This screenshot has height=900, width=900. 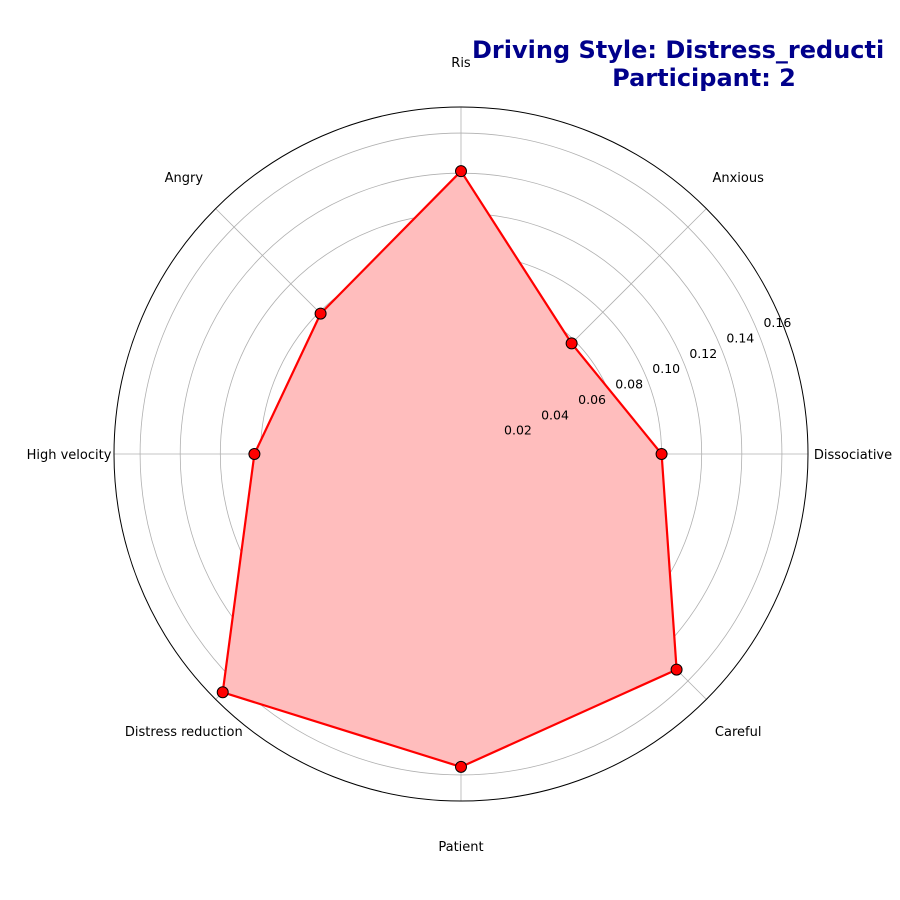 What do you see at coordinates (460, 847) in the screenshot?
I see `category-label: Patient` at bounding box center [460, 847].